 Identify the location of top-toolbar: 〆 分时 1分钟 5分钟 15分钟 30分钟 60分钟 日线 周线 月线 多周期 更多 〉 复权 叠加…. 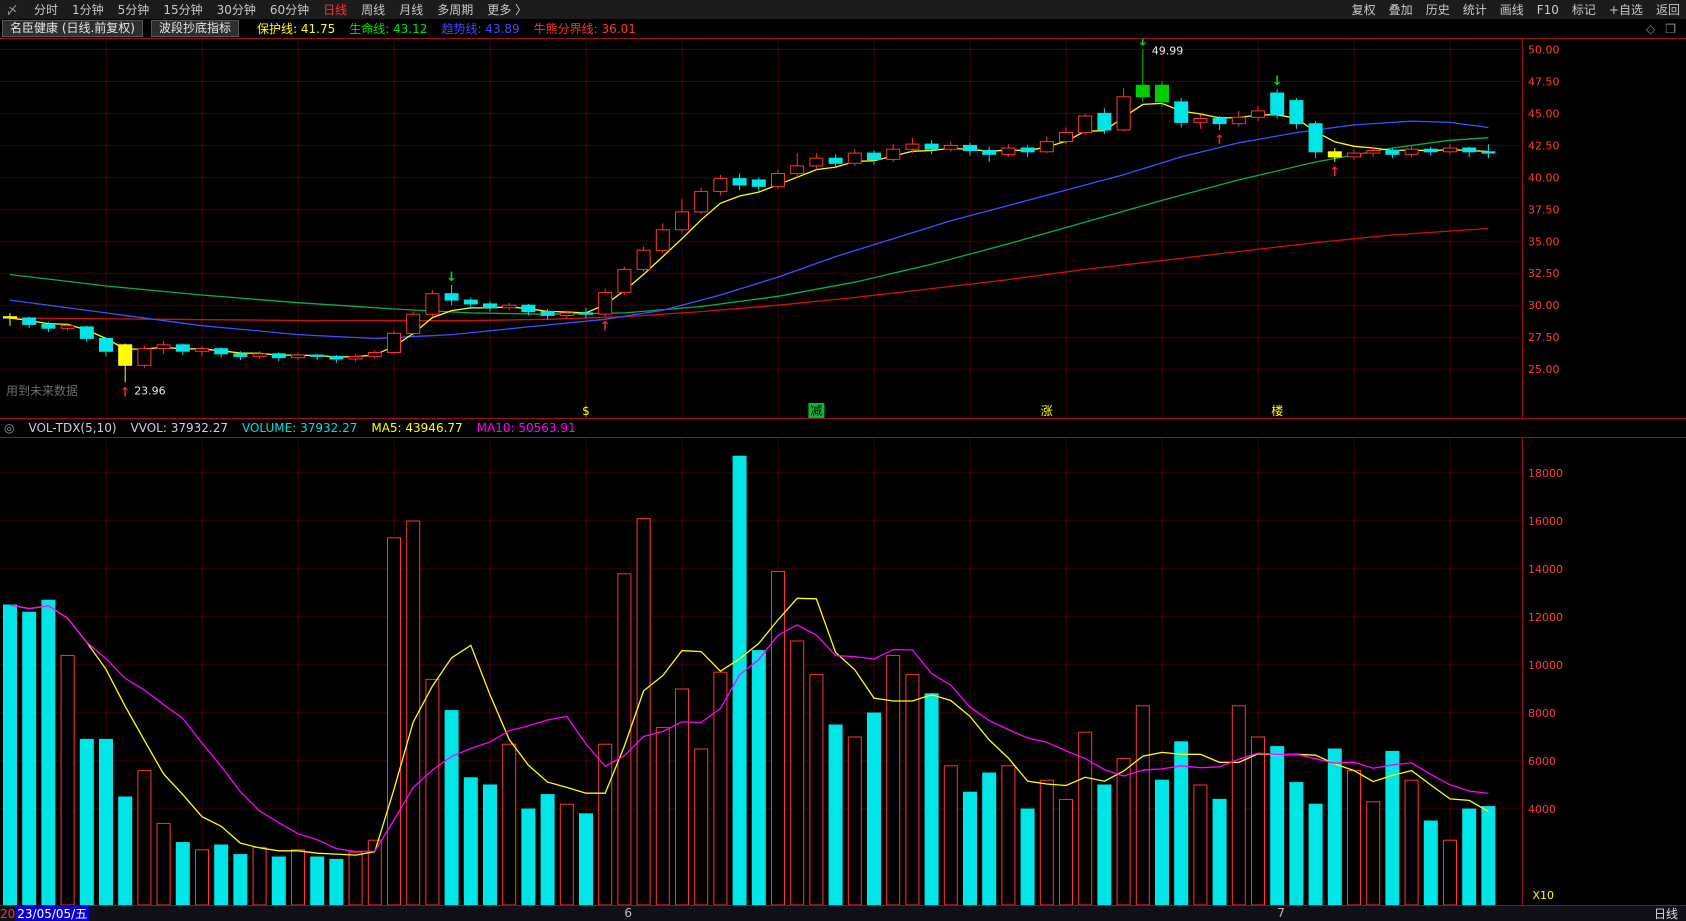
(843, 9).